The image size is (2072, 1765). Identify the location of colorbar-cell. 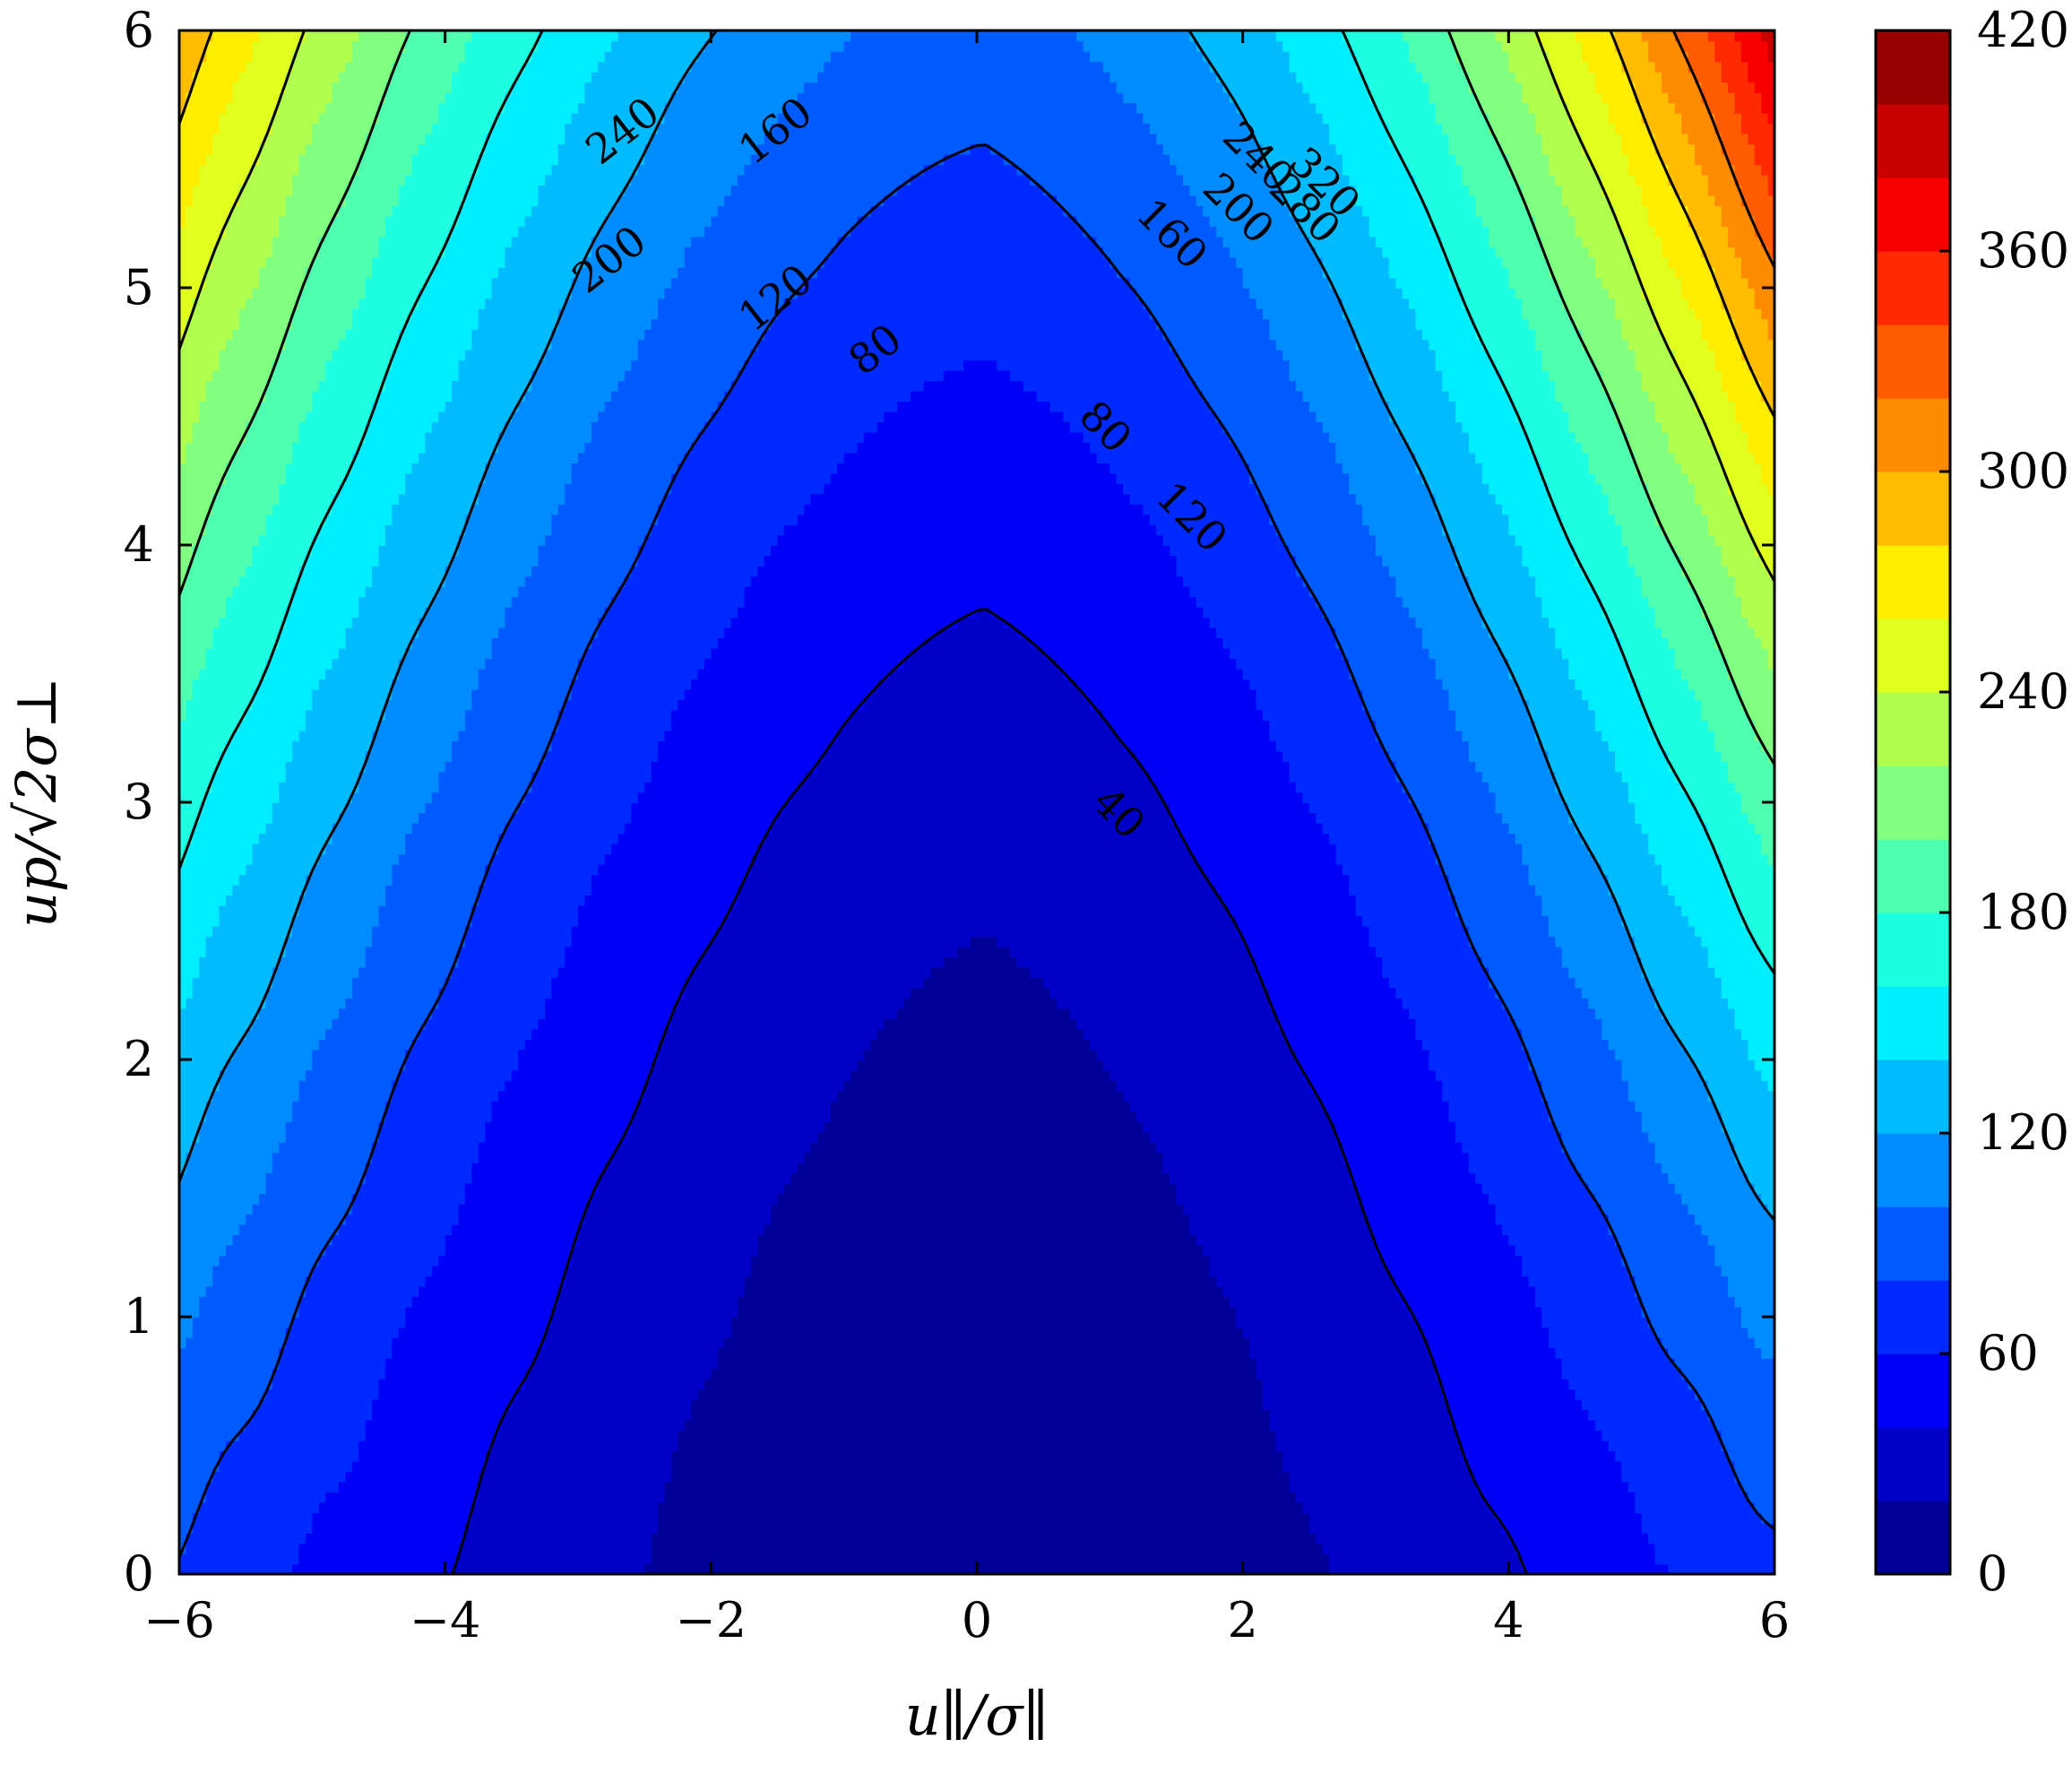
(1913, 1317).